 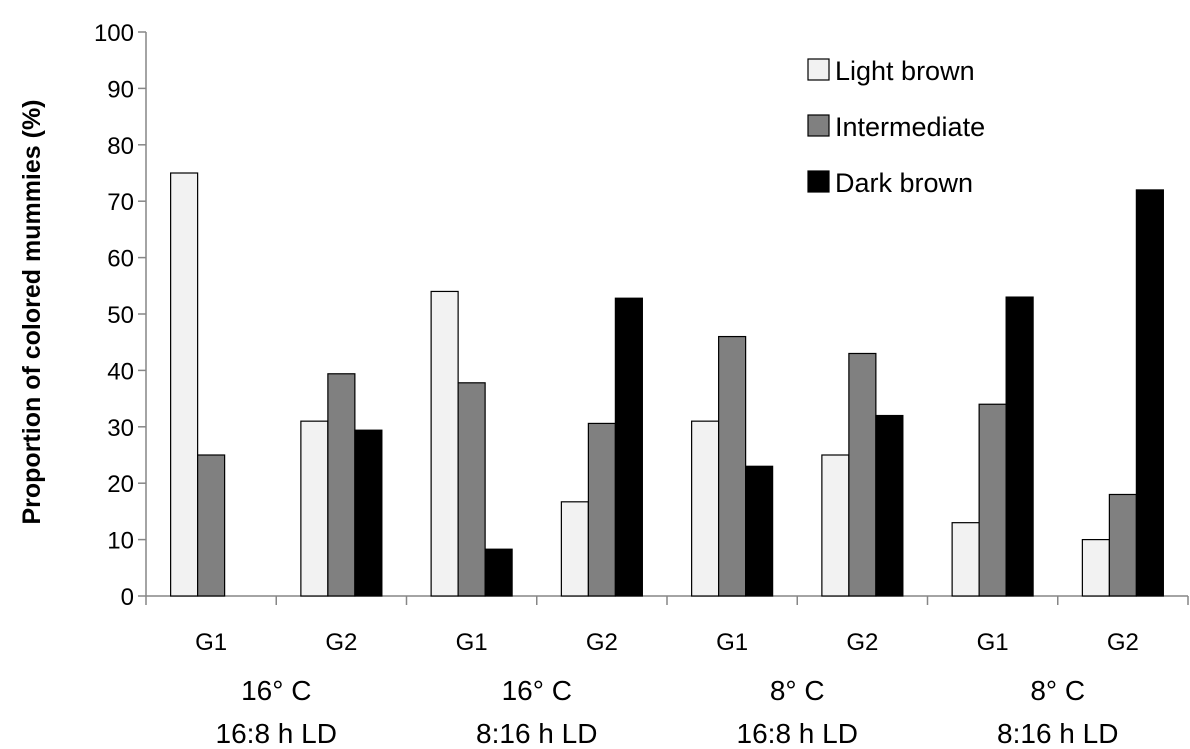 I want to click on y-tick-label: 60, so click(x=120, y=259).